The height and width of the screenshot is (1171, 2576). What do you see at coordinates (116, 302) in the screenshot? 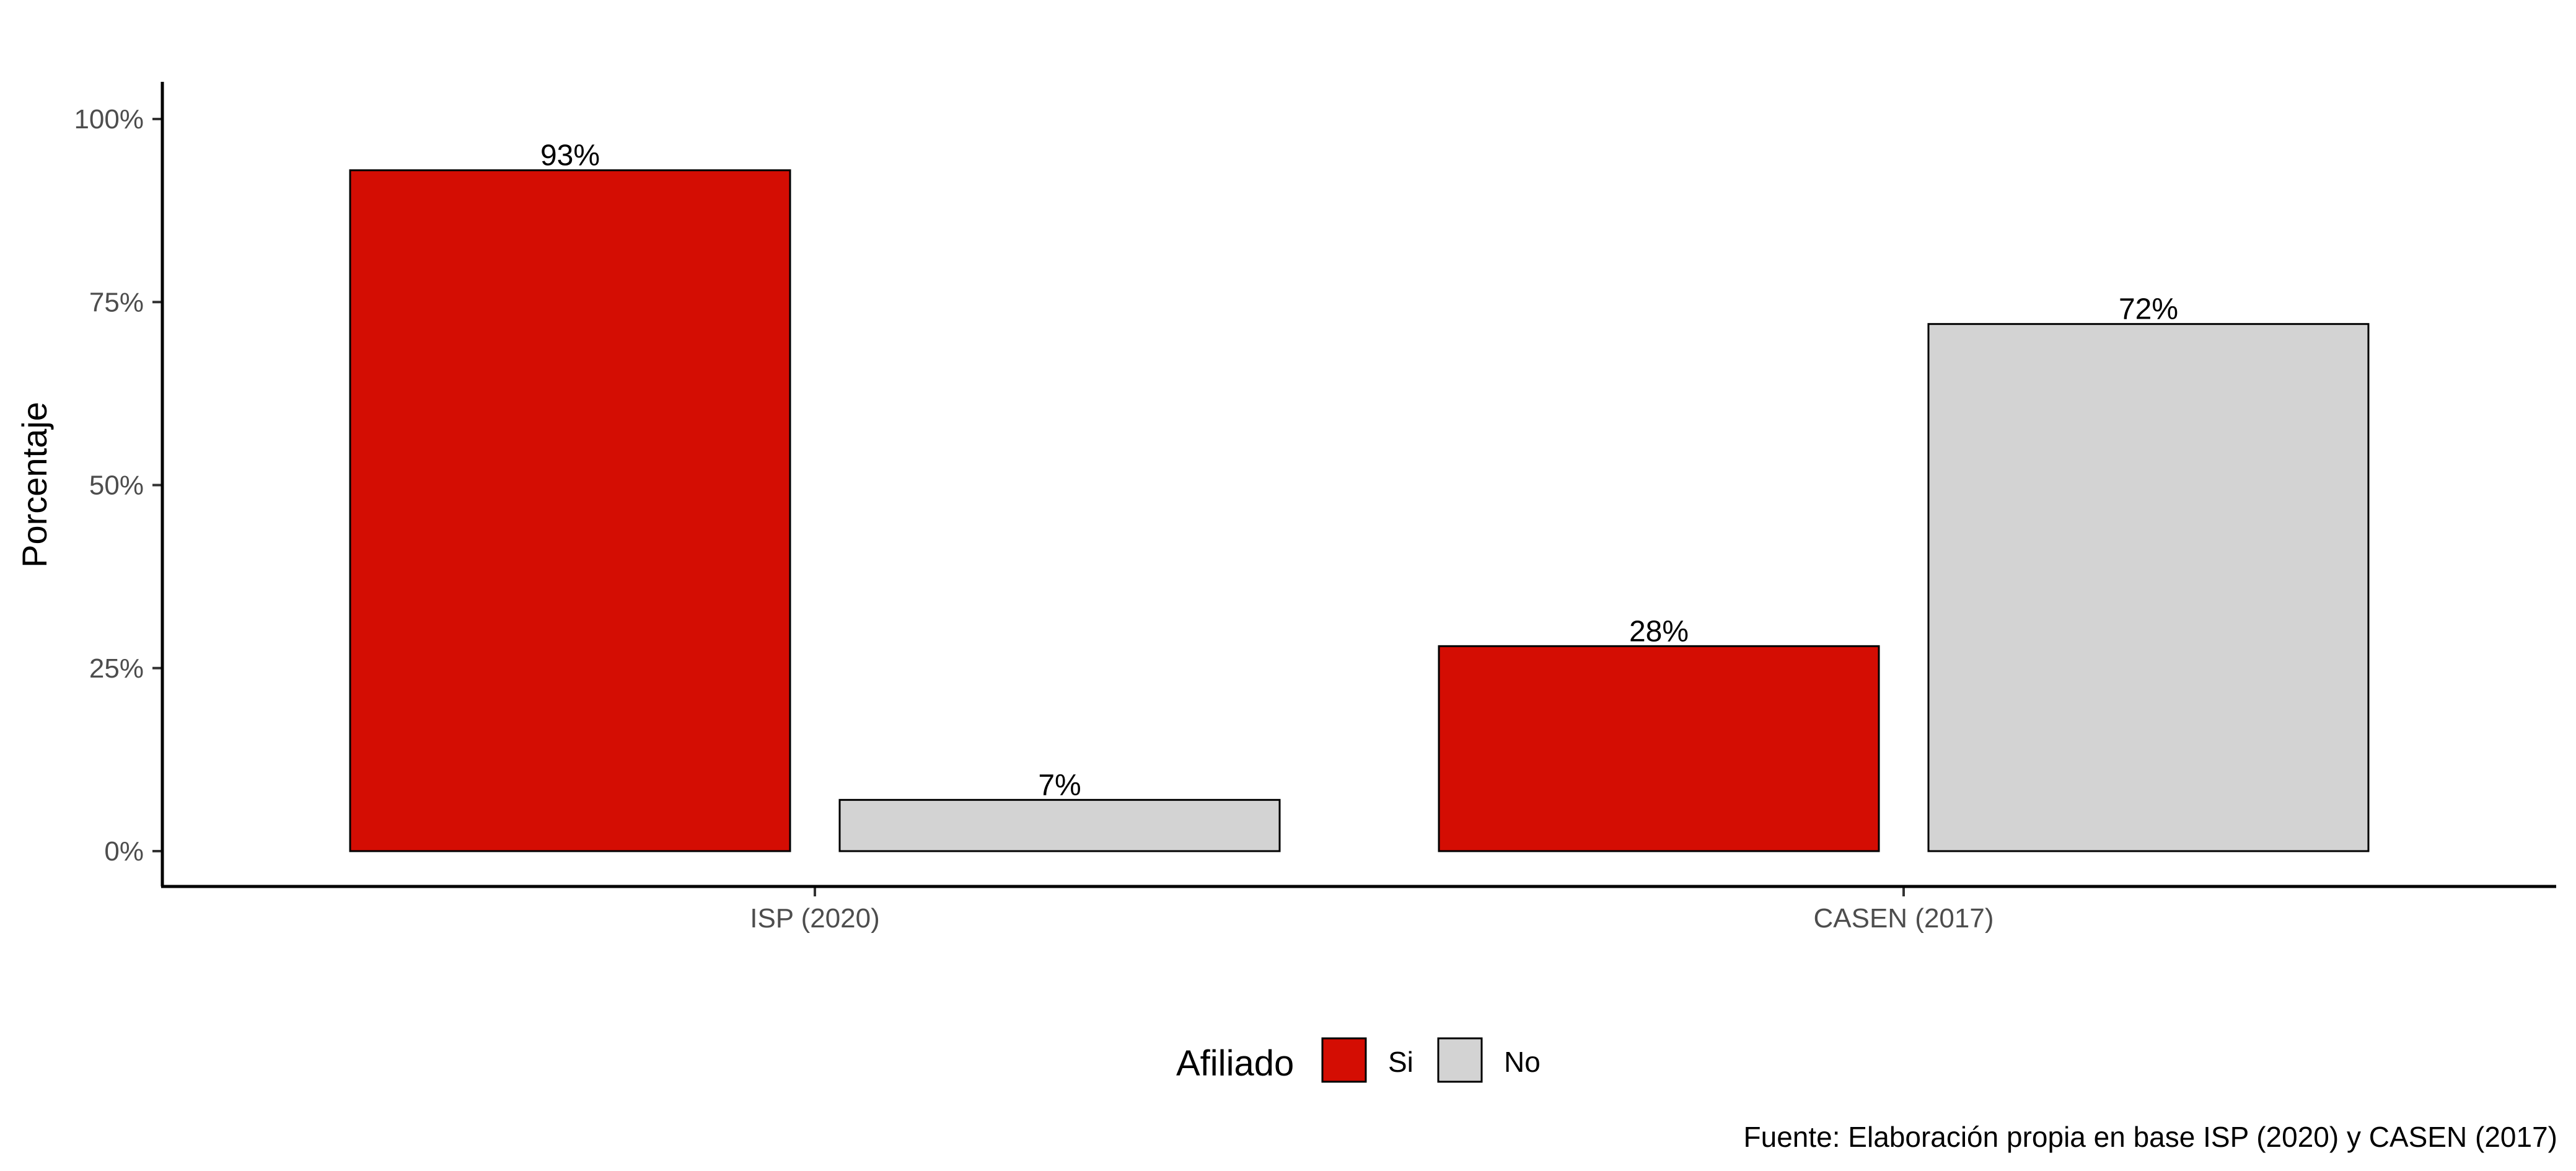
I see `y-tick-label: 75%` at bounding box center [116, 302].